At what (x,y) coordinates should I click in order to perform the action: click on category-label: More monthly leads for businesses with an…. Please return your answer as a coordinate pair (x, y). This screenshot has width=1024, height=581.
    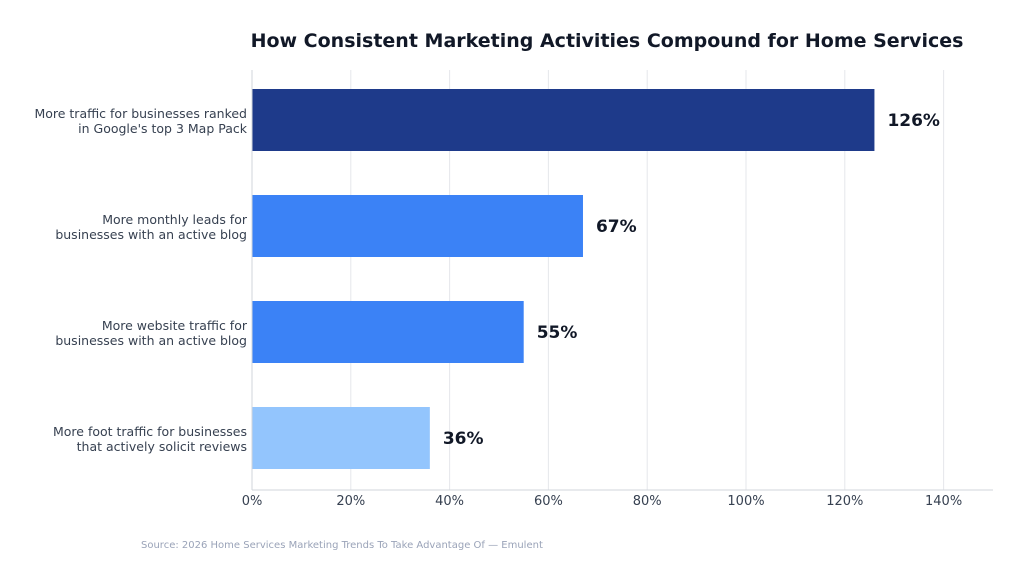
    Looking at the image, I should click on (151, 227).